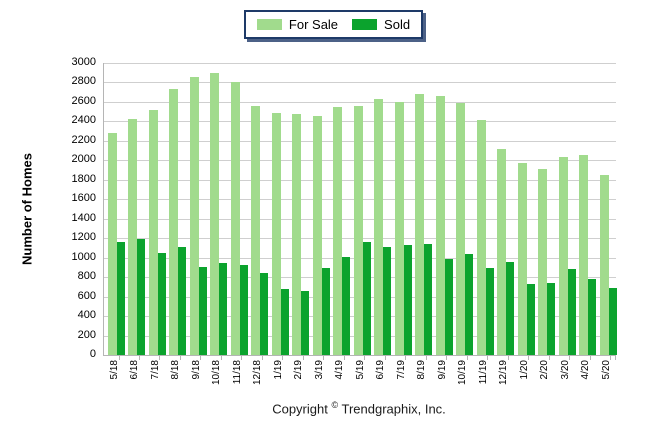 Image resolution: width=646 pixels, height=434 pixels. Describe the element at coordinates (86, 315) in the screenshot. I see `y-tick-label: 400` at that location.